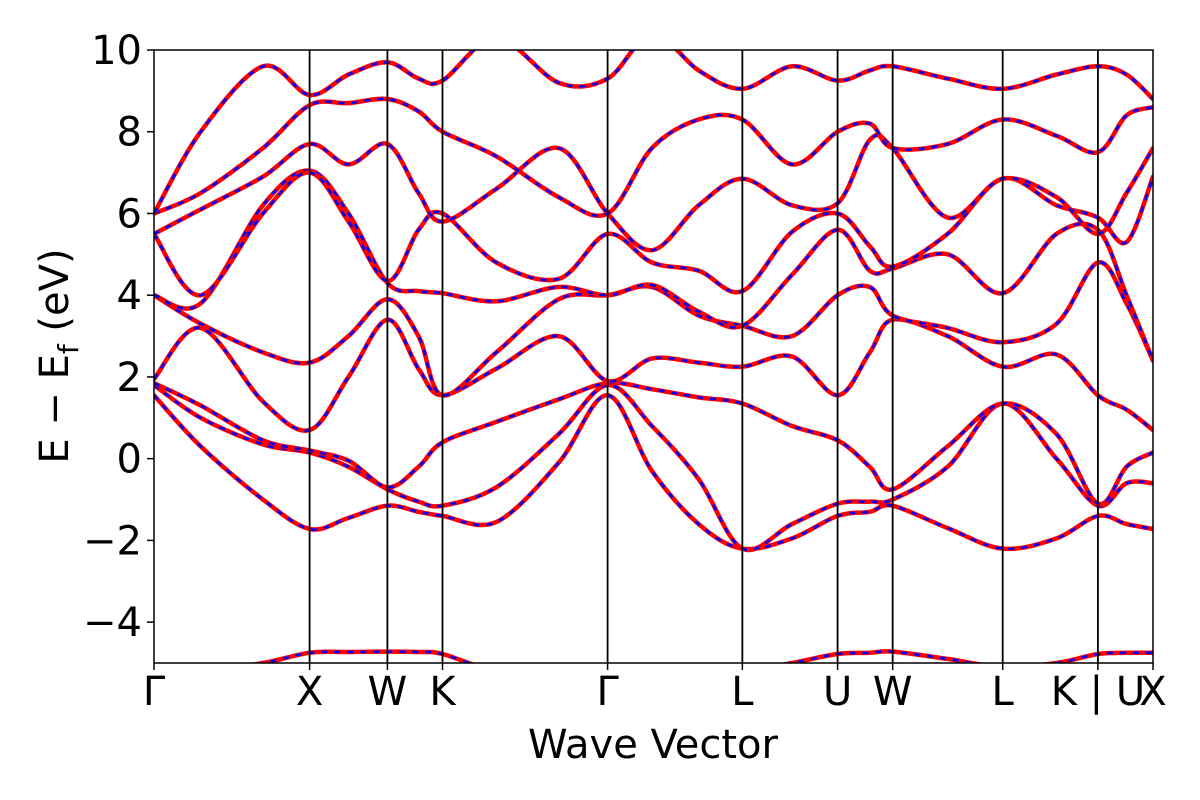 This screenshot has height=800, width=1200. What do you see at coordinates (58, 355) in the screenshot?
I see `y-axis-label: E − Ef (eV)` at bounding box center [58, 355].